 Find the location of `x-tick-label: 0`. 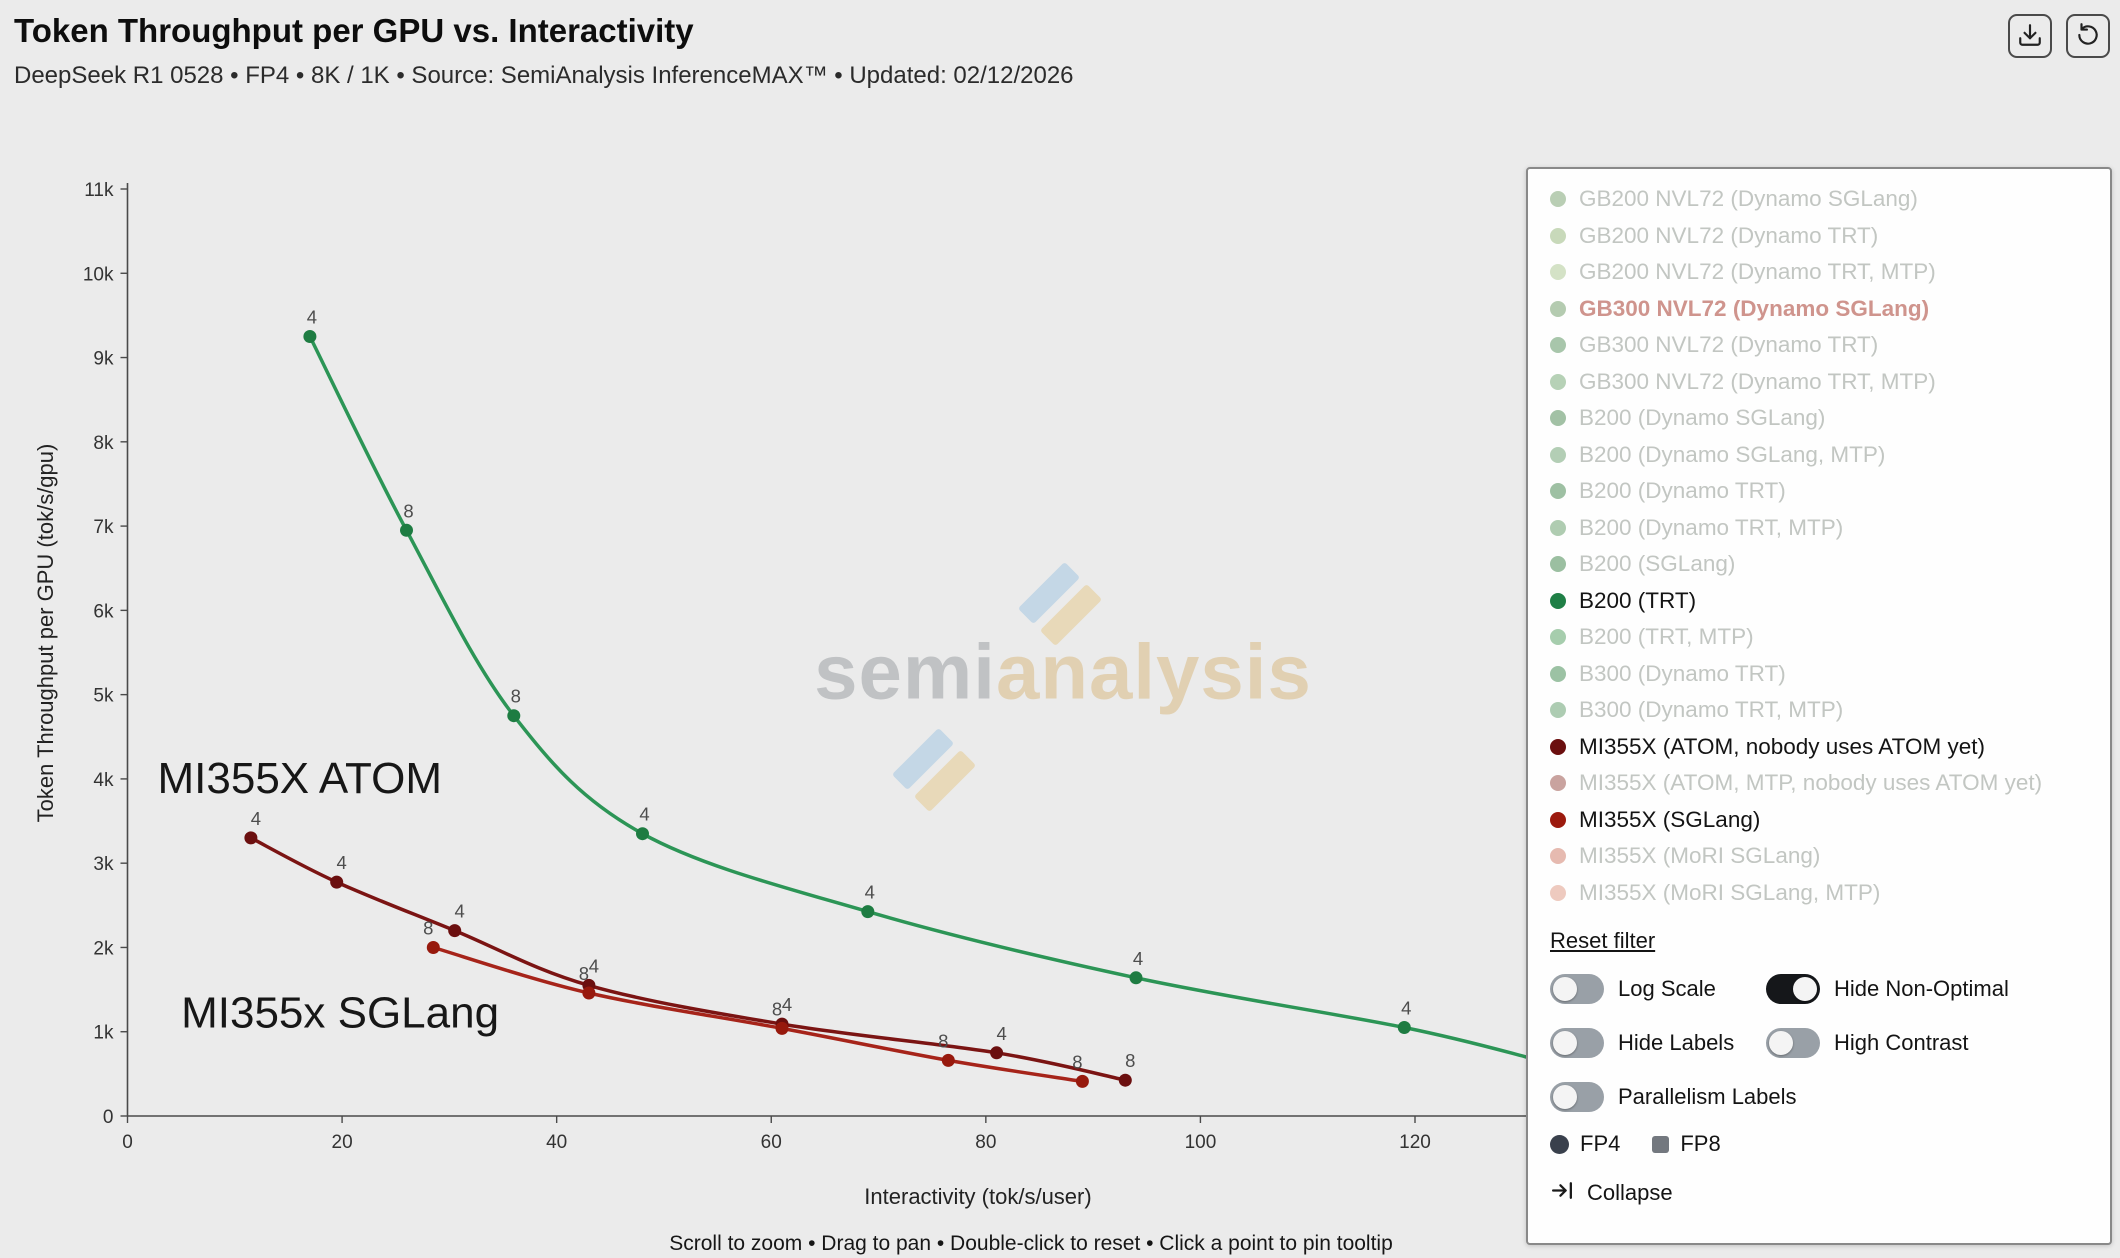

x-tick-label: 0 is located at coordinates (127, 1142).